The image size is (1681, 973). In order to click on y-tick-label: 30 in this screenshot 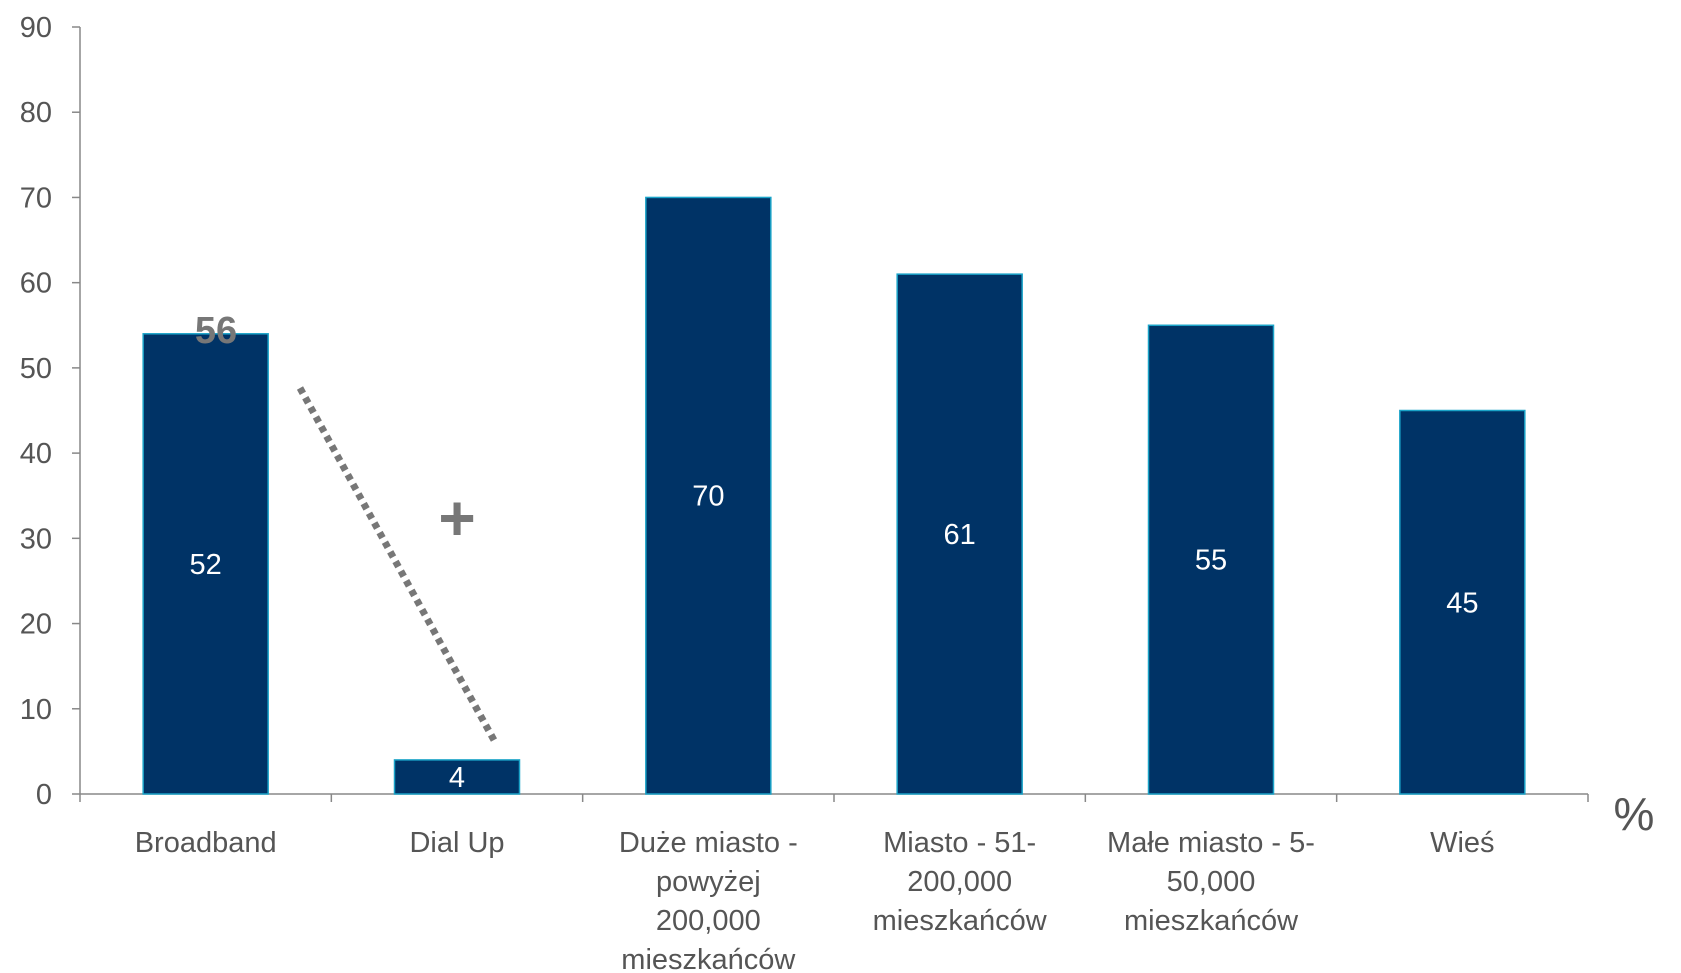, I will do `click(36, 539)`.